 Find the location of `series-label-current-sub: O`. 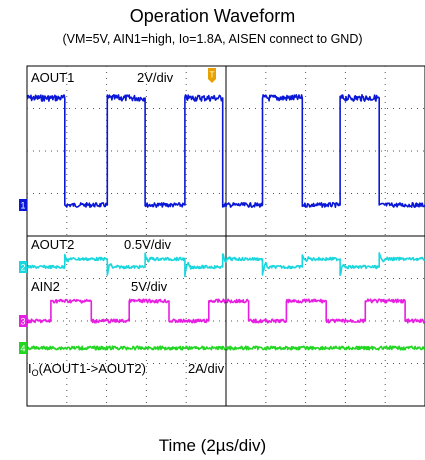

series-label-current-sub: O is located at coordinates (35, 373).